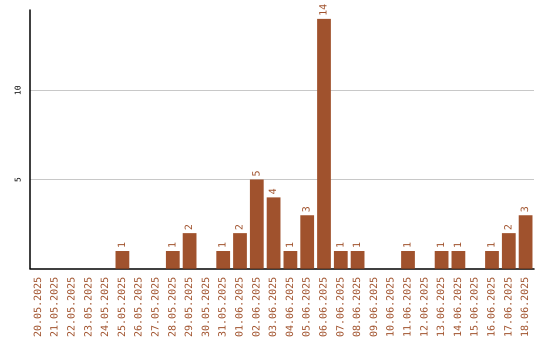 The image size is (540, 340). What do you see at coordinates (240, 307) in the screenshot?
I see `x-tick-label: 01.06.2025` at bounding box center [240, 307].